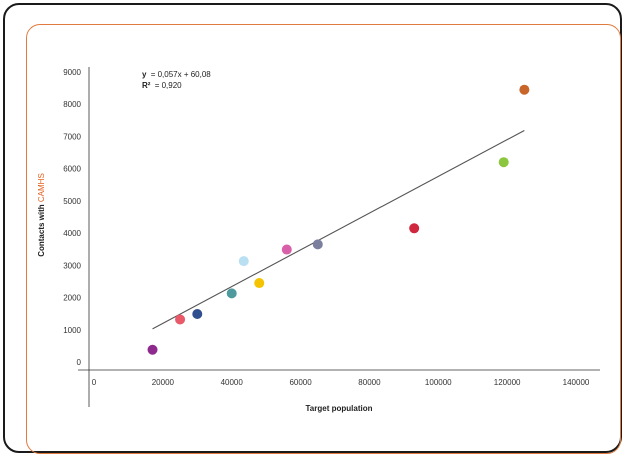 This screenshot has width=627, height=454. I want to click on y-tick-label: 7000, so click(72, 136).